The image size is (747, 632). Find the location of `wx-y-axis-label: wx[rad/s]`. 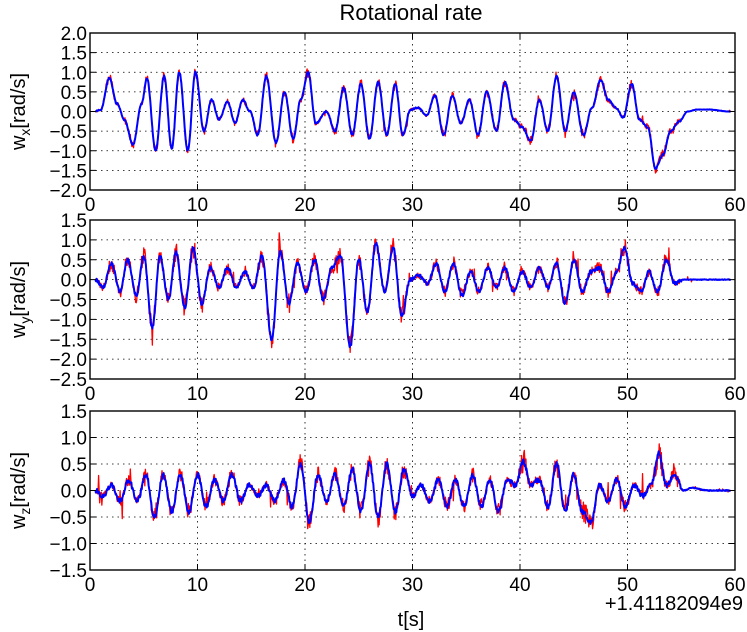

wx-y-axis-label: wx[rad/s] is located at coordinates (20, 112).